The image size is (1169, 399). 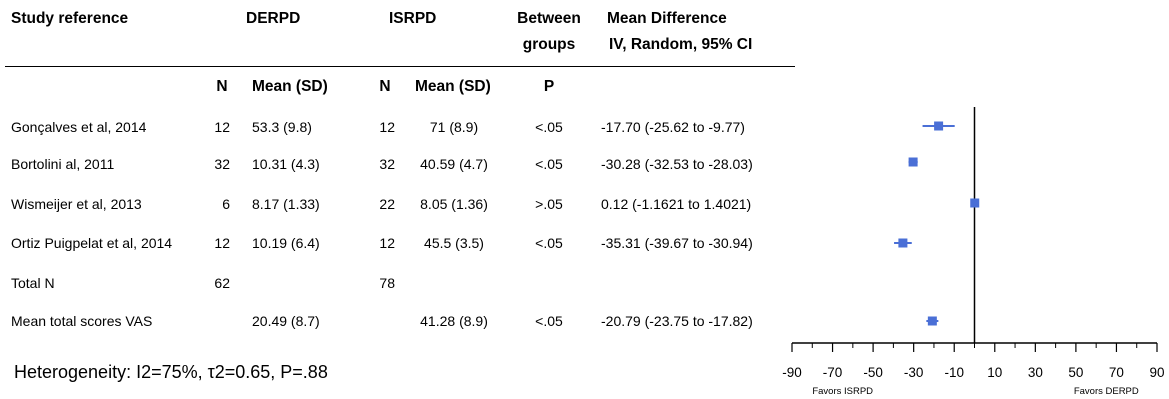 What do you see at coordinates (914, 372) in the screenshot?
I see `x-tick-label: -30` at bounding box center [914, 372].